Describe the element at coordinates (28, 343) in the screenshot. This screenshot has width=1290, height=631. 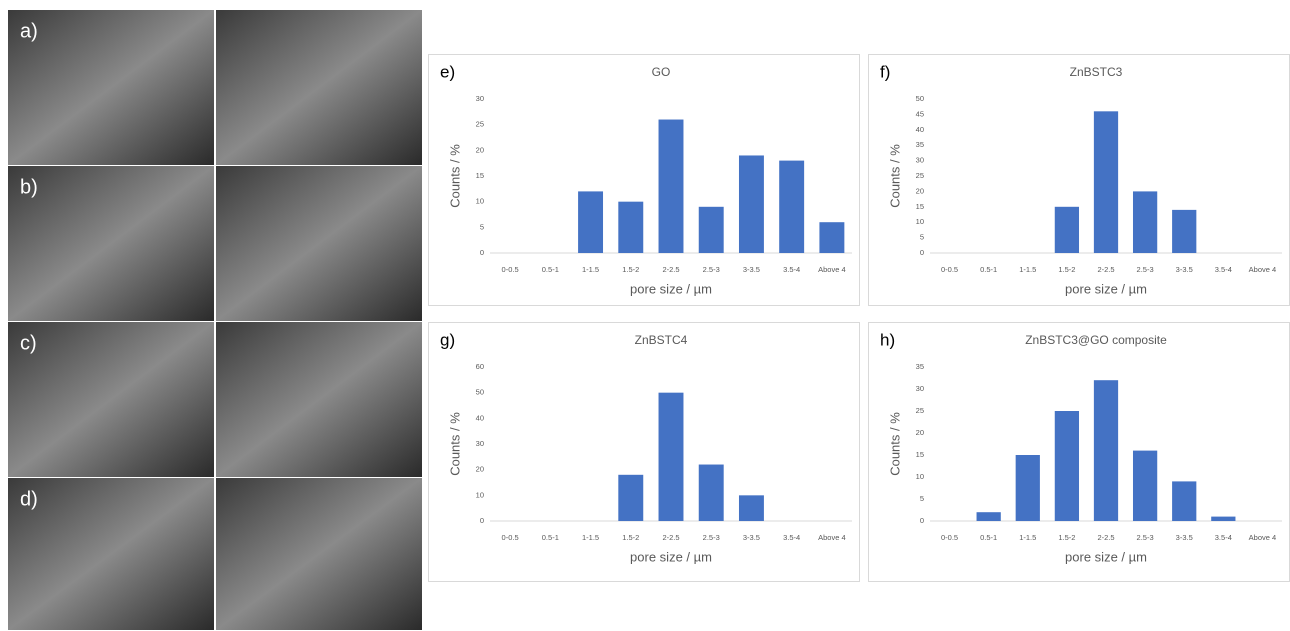
I see `panel-label: c)` at that location.